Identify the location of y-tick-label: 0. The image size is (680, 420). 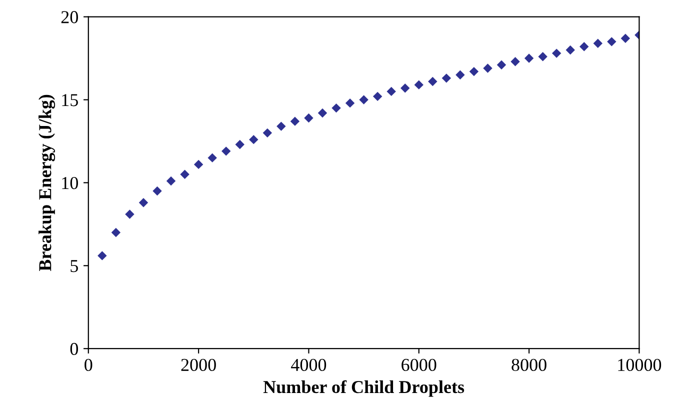
(74, 349).